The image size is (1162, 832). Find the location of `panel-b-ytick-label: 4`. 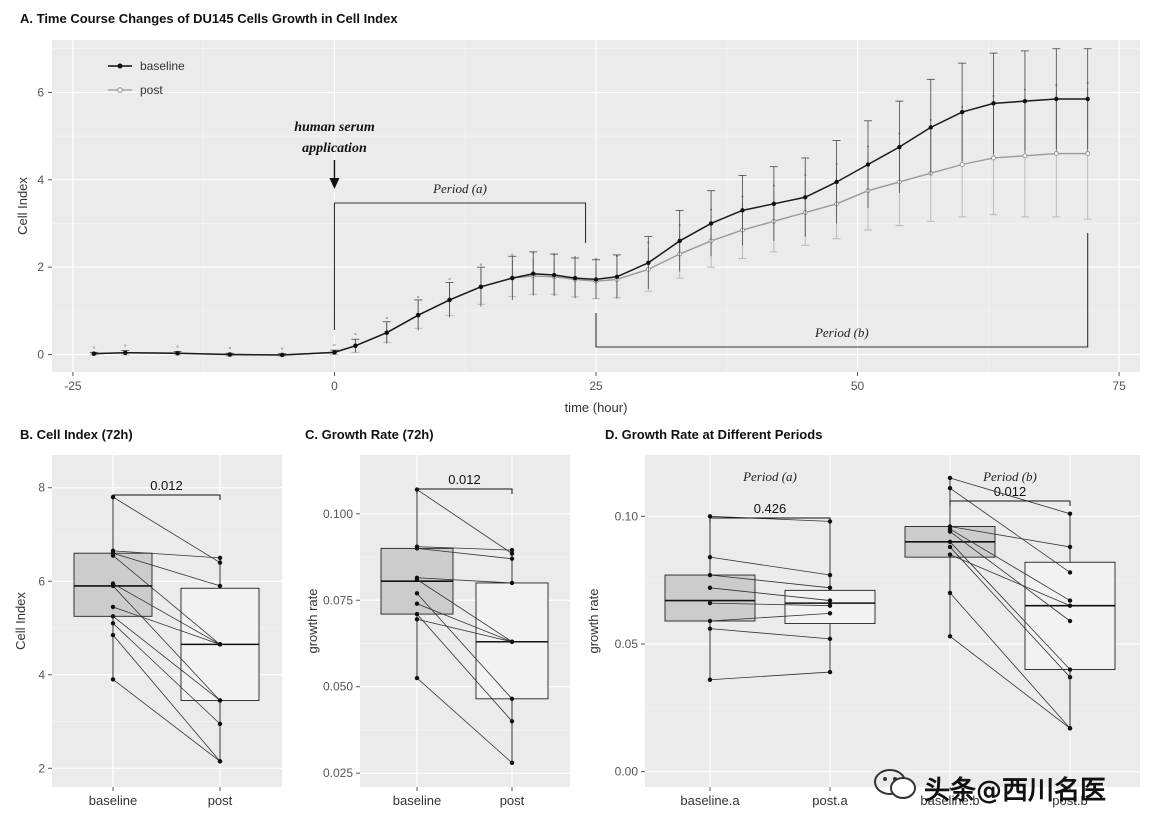

panel-b-ytick-label: 4 is located at coordinates (41, 675).